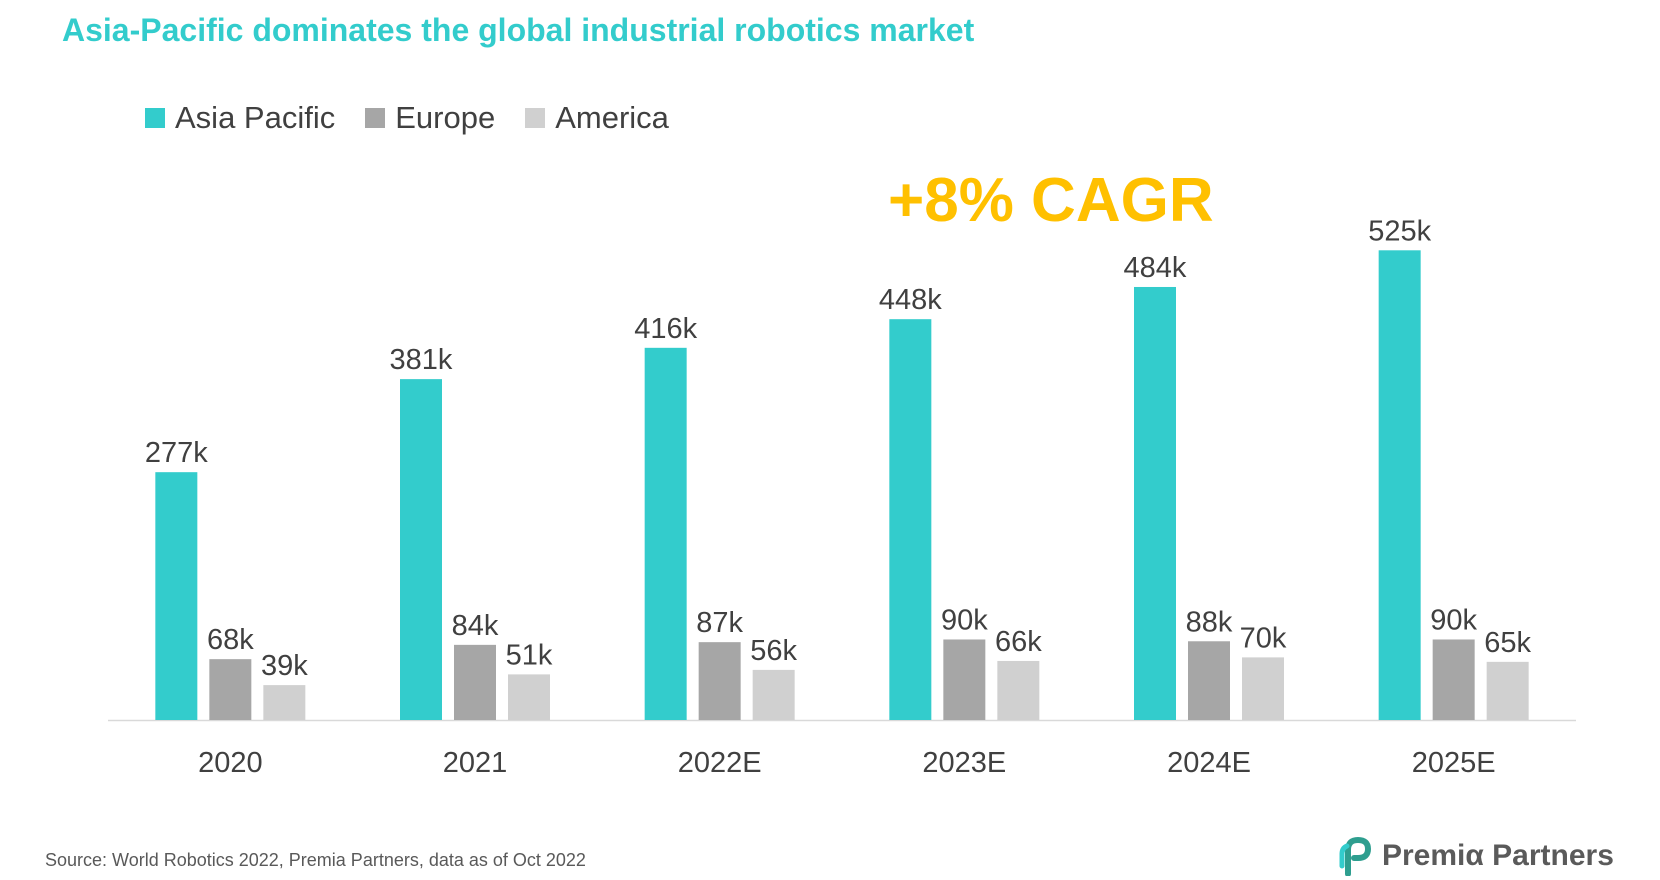 This screenshot has height=880, width=1660. Describe the element at coordinates (445, 117) in the screenshot. I see `legend-label-europe: Europe` at that location.